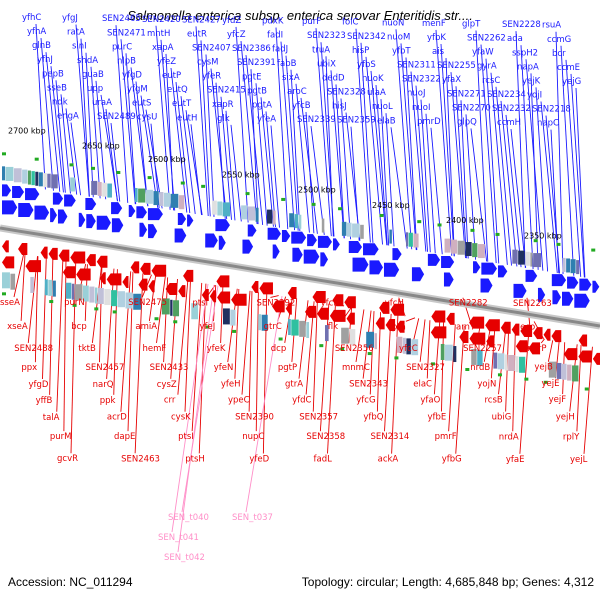 The width and height of the screenshot is (600, 600). I want to click on gene-label-yejk: yejK, so click(531, 81).